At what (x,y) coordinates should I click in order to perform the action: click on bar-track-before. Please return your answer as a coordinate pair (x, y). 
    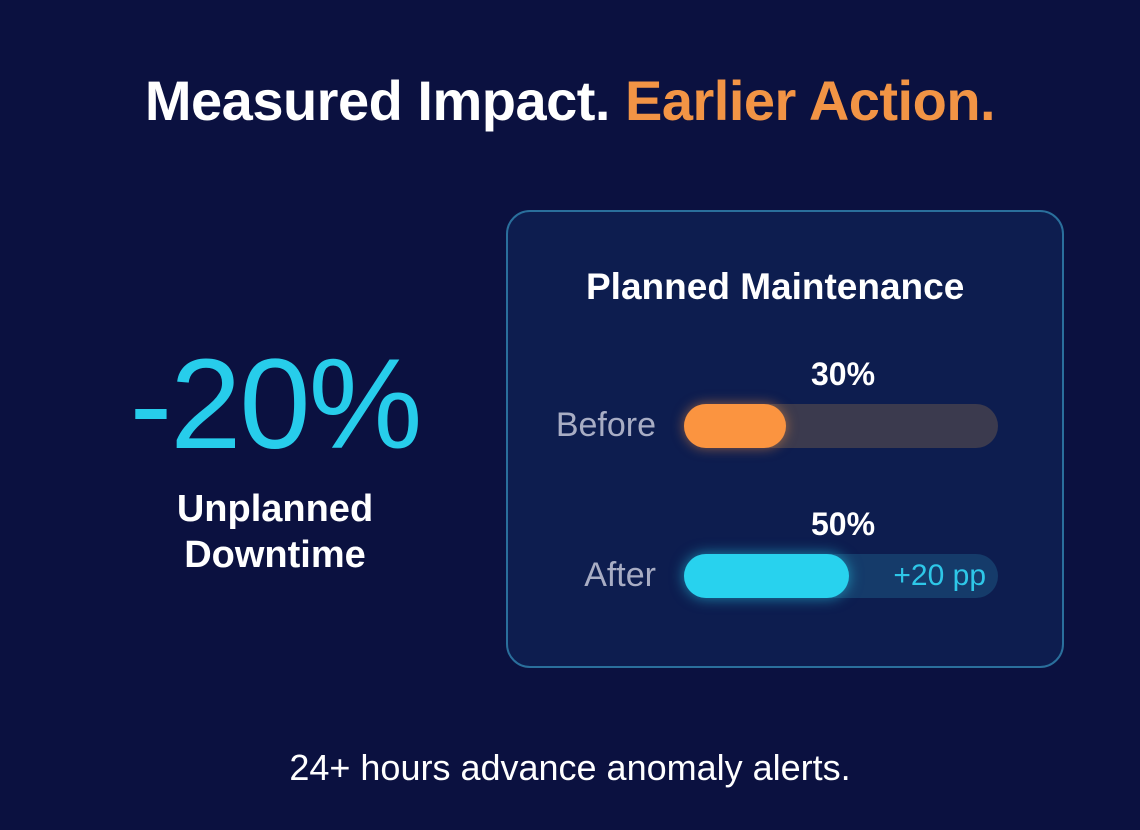
    Looking at the image, I should click on (841, 426).